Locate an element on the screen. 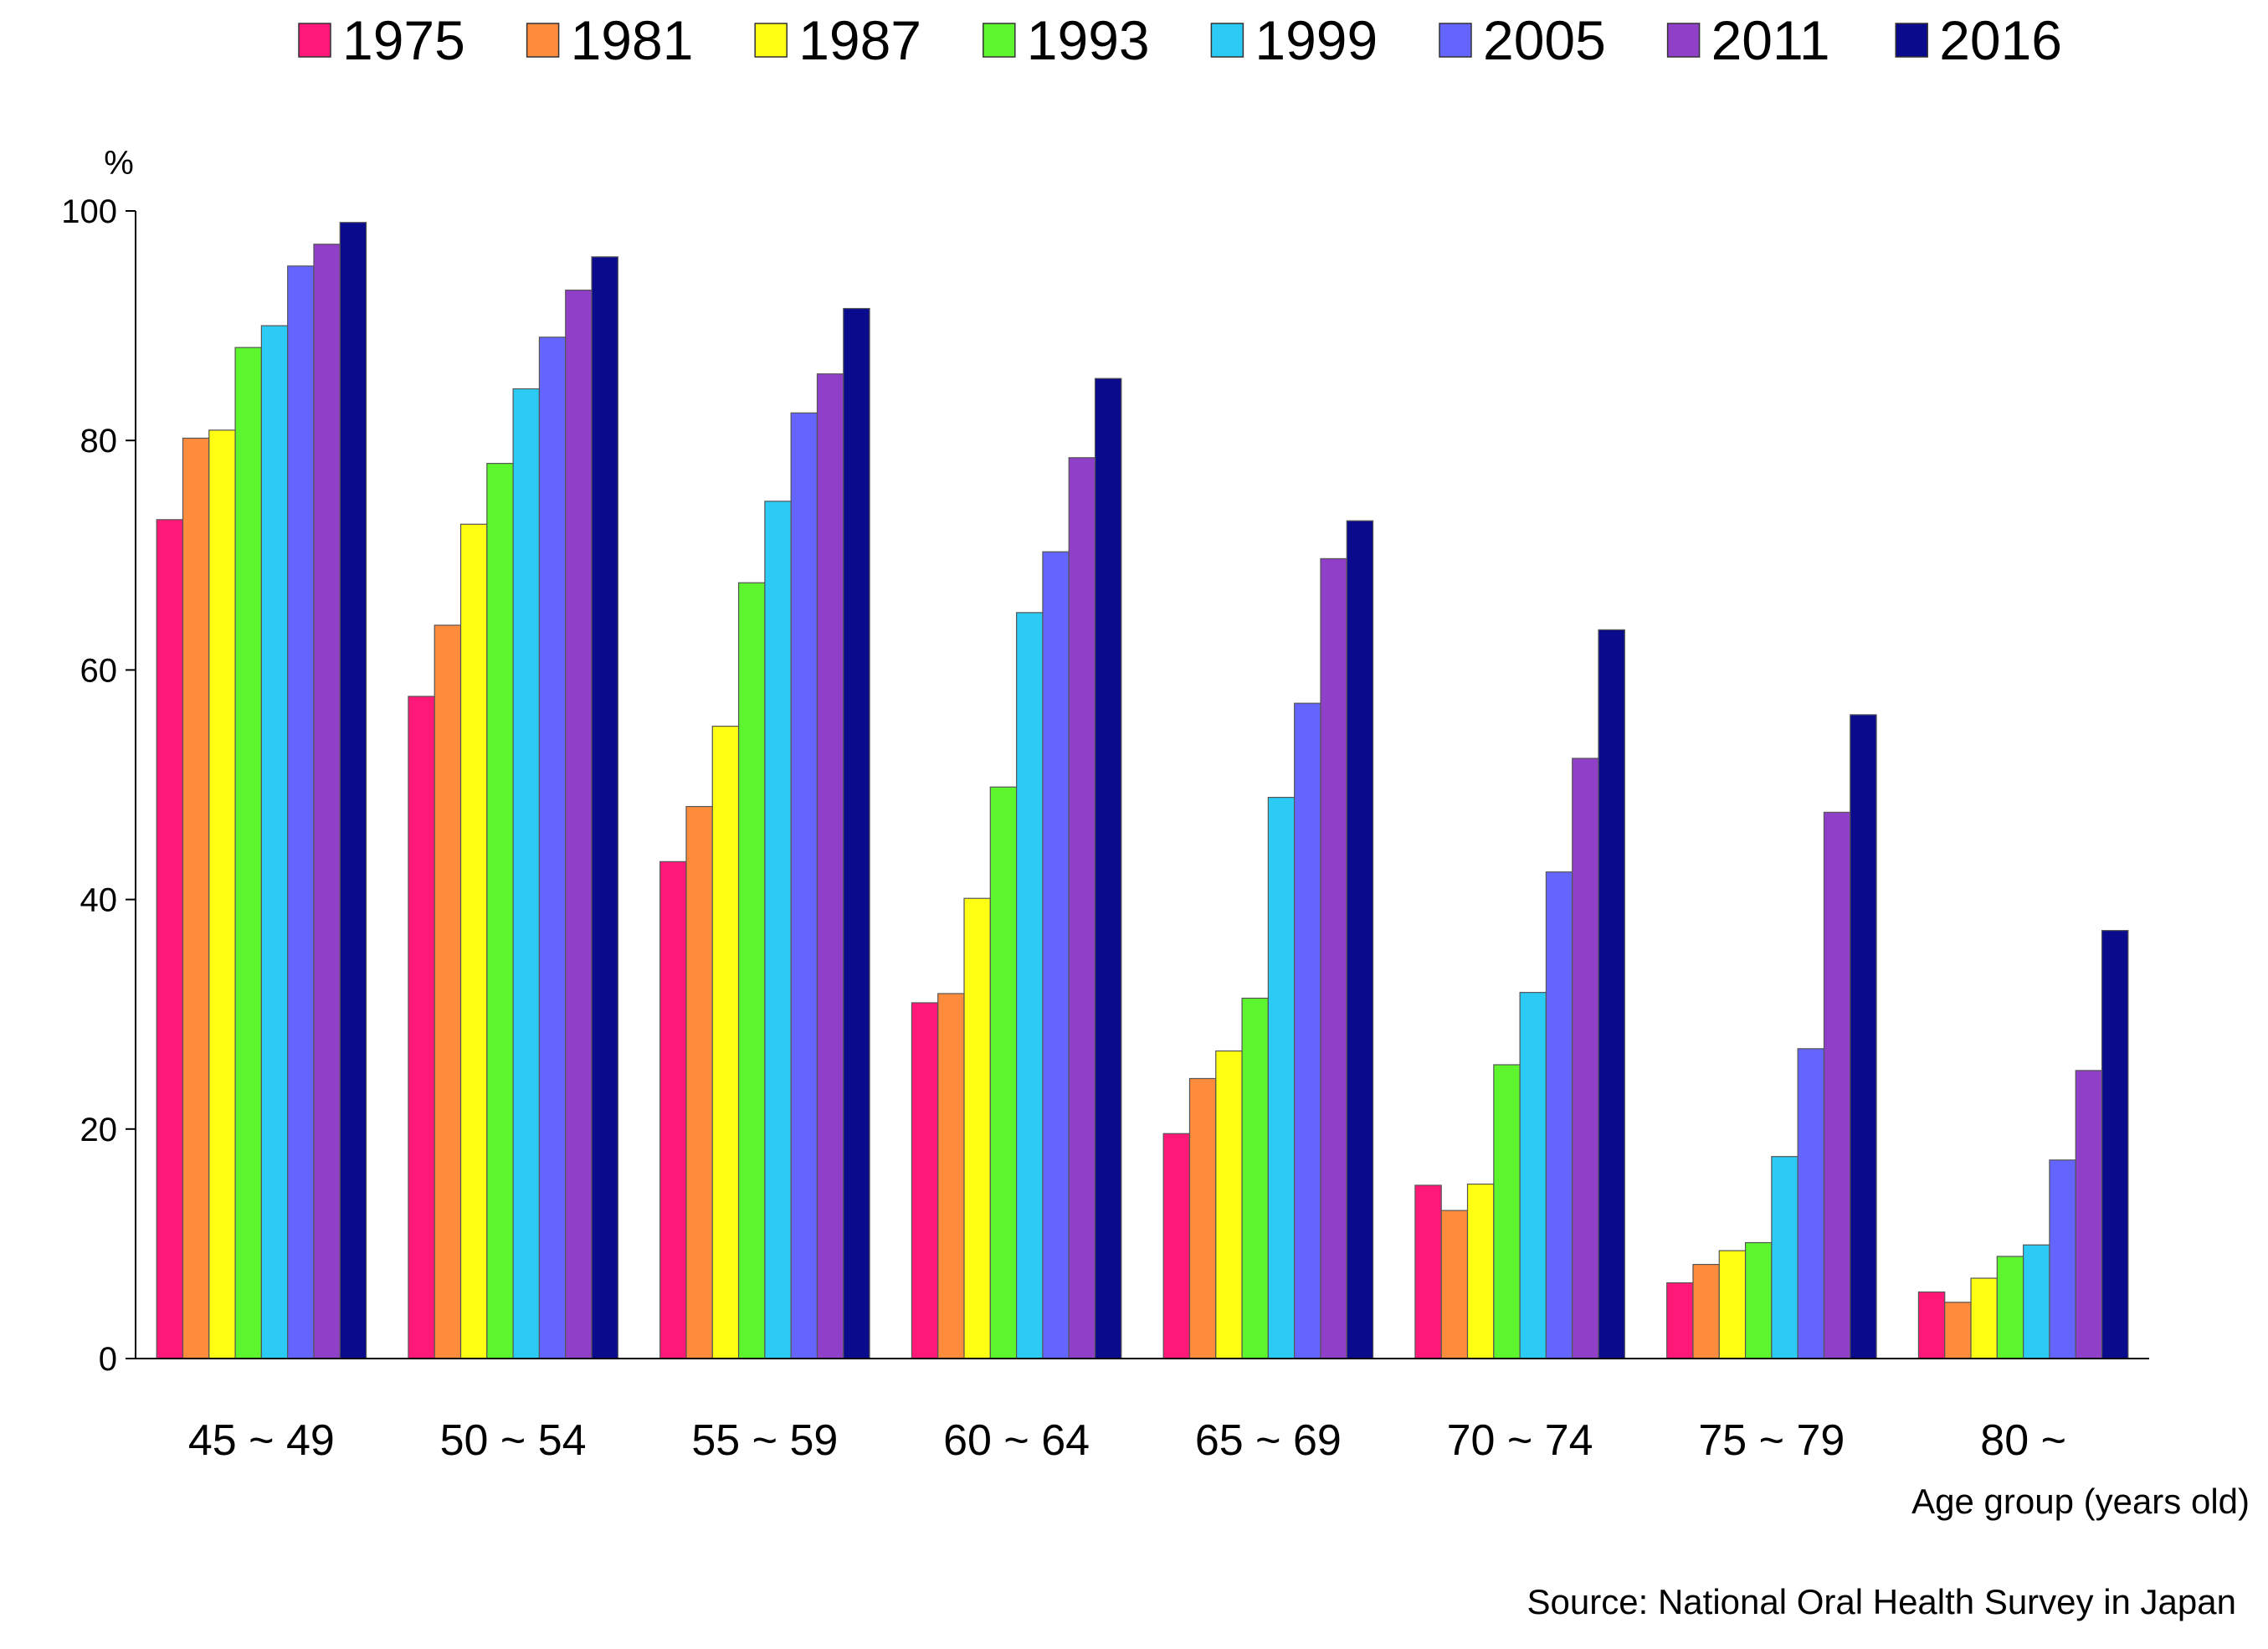  legend-swatch-2016 is located at coordinates (1912, 40).